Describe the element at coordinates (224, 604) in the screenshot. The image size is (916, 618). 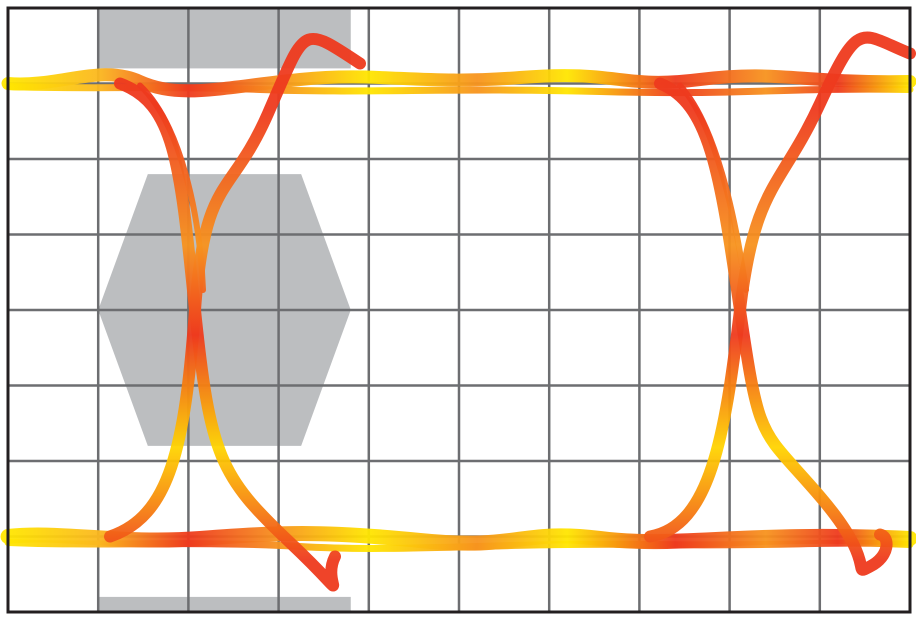
I see `bottom-mask-region` at that location.